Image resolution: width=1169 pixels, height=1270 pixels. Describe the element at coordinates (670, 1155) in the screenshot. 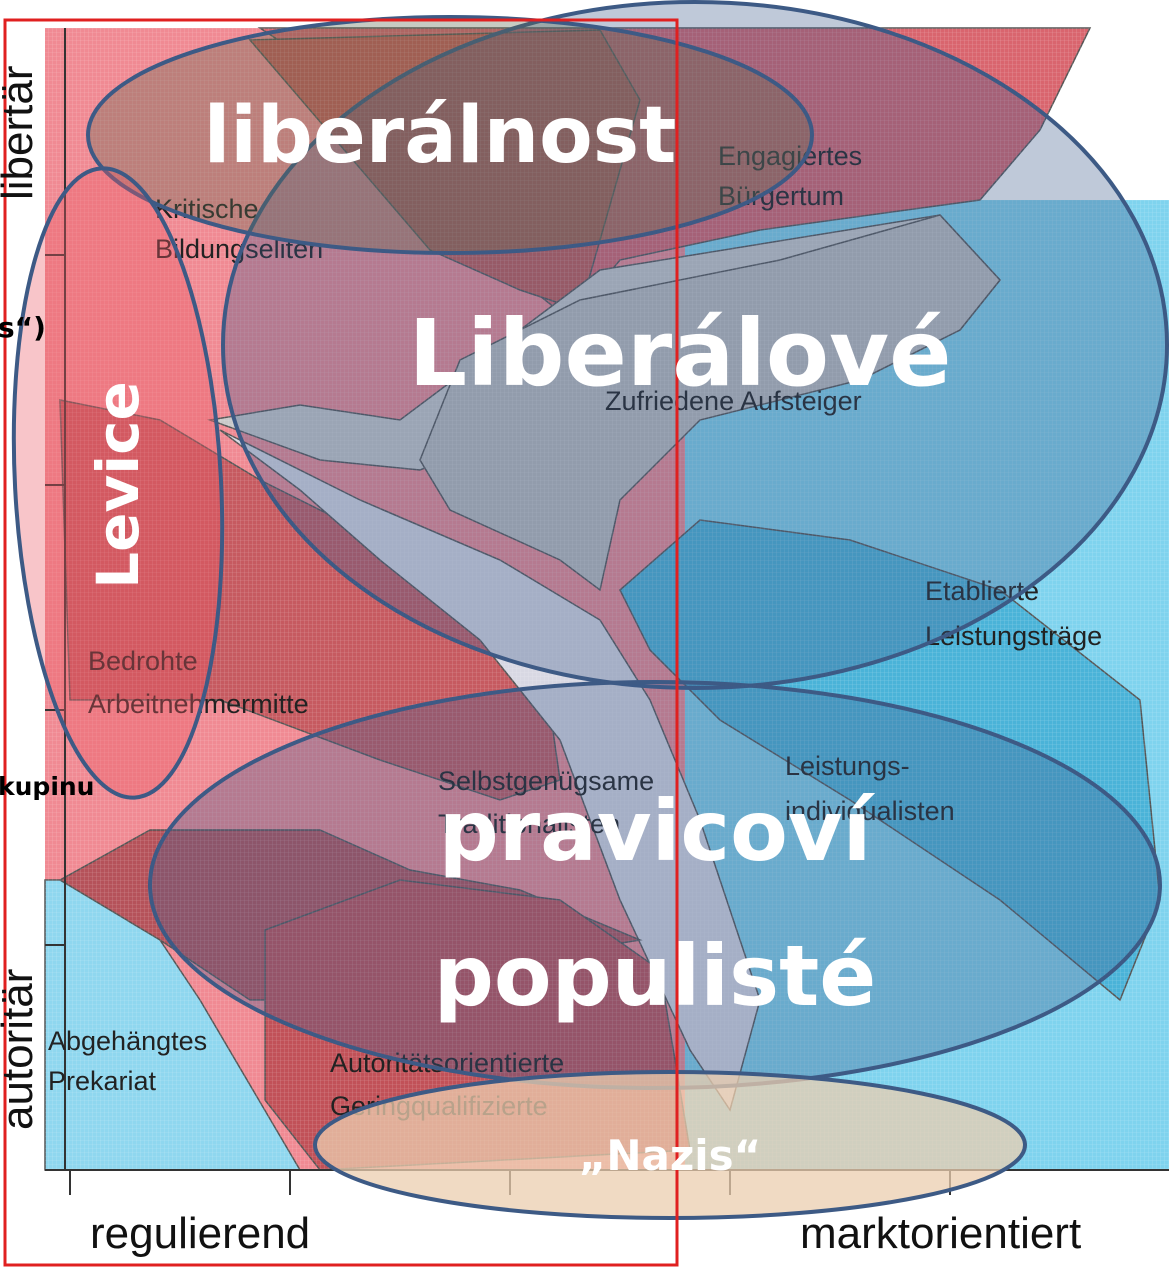

I see `overlay-label: „Nazis“` at that location.